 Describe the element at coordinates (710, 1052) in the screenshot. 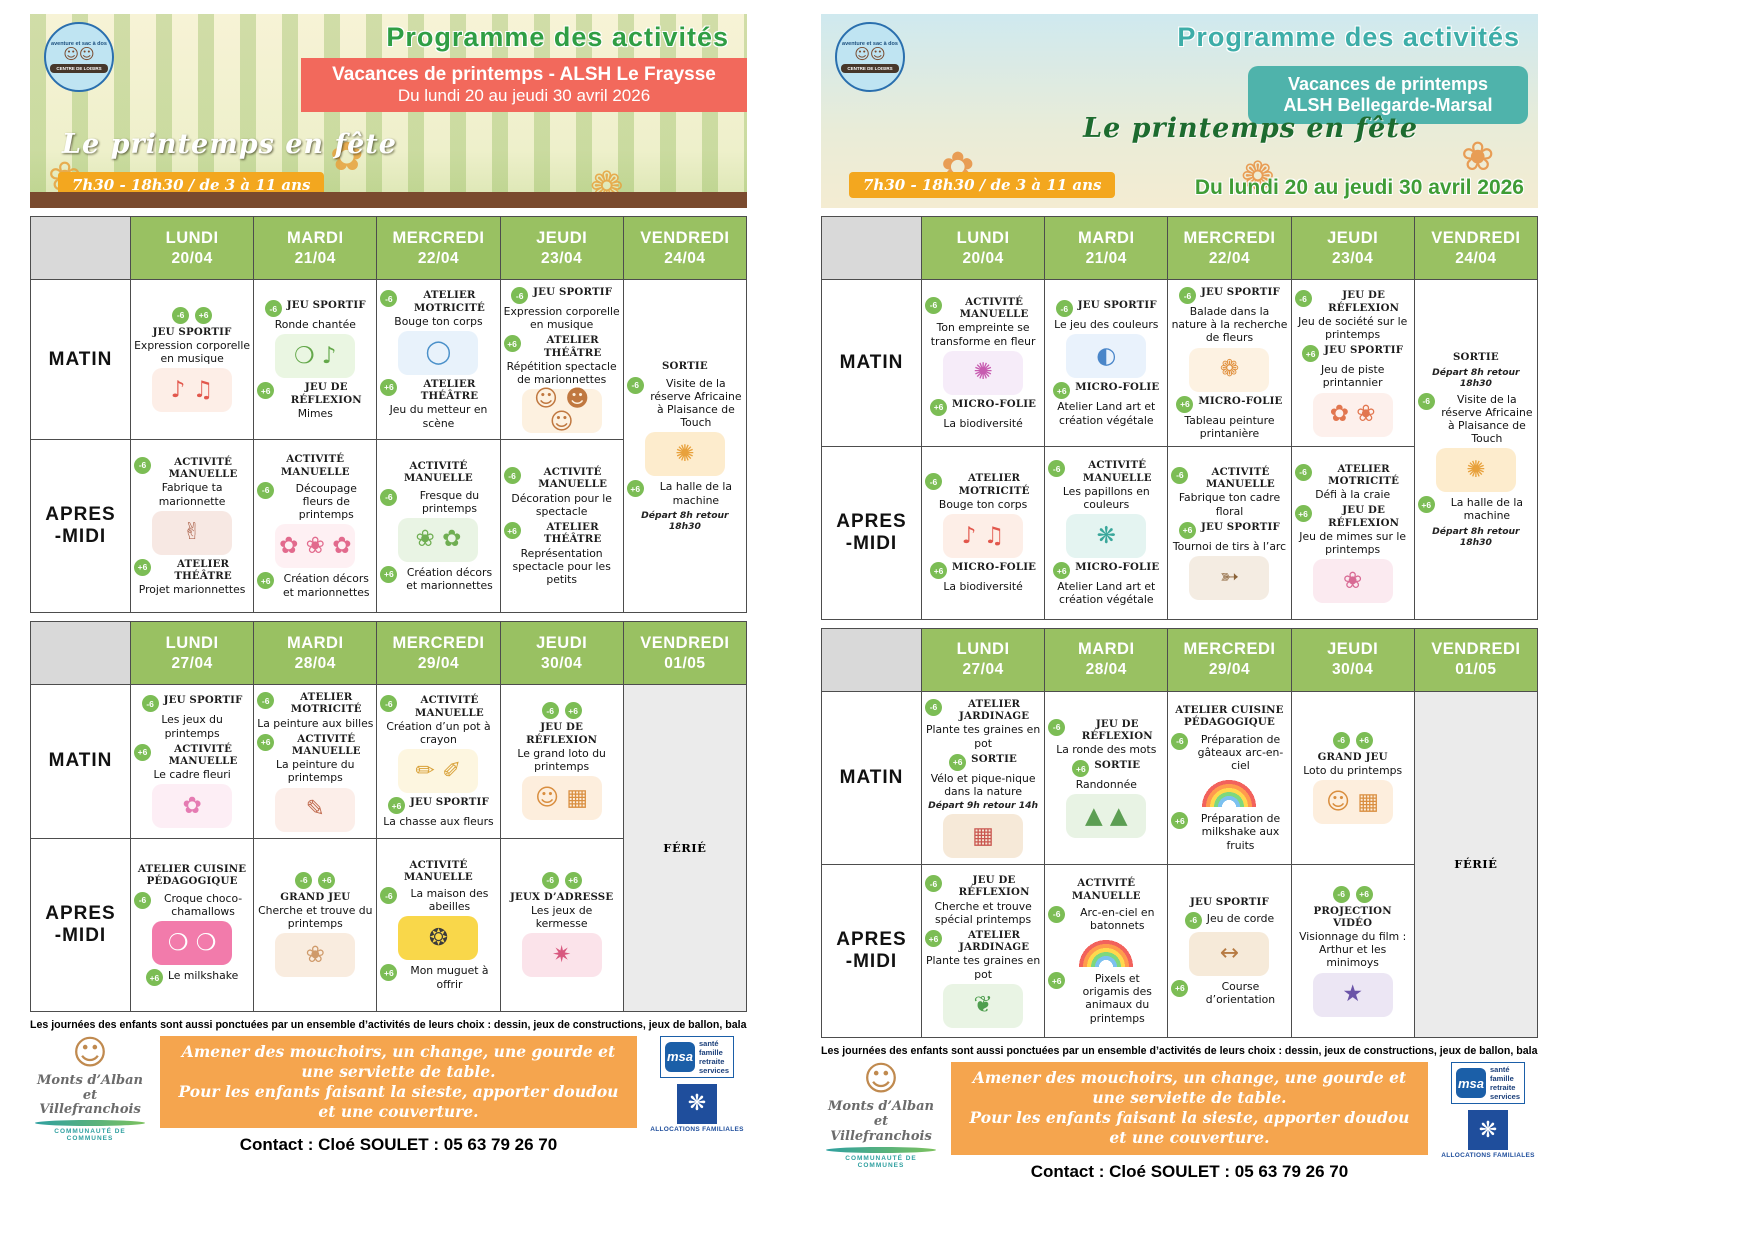

I see `msa-logo-text: famille` at that location.